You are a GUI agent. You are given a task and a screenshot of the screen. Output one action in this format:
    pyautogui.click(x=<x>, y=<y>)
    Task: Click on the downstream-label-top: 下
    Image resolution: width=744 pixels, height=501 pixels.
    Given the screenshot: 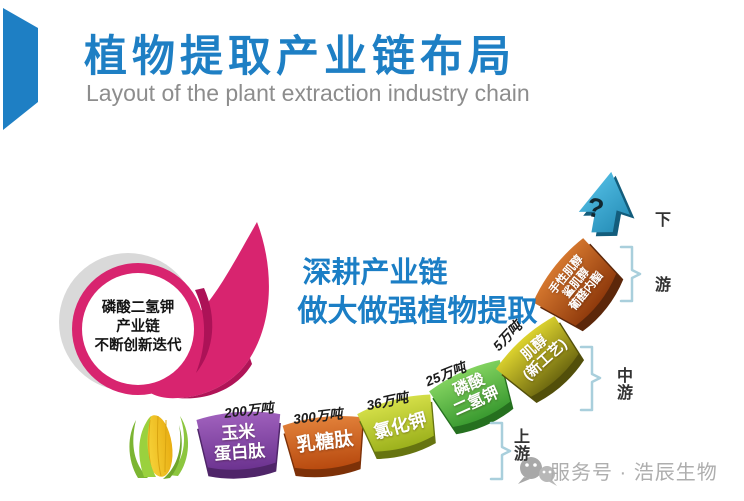 What is the action you would take?
    pyautogui.click(x=663, y=220)
    